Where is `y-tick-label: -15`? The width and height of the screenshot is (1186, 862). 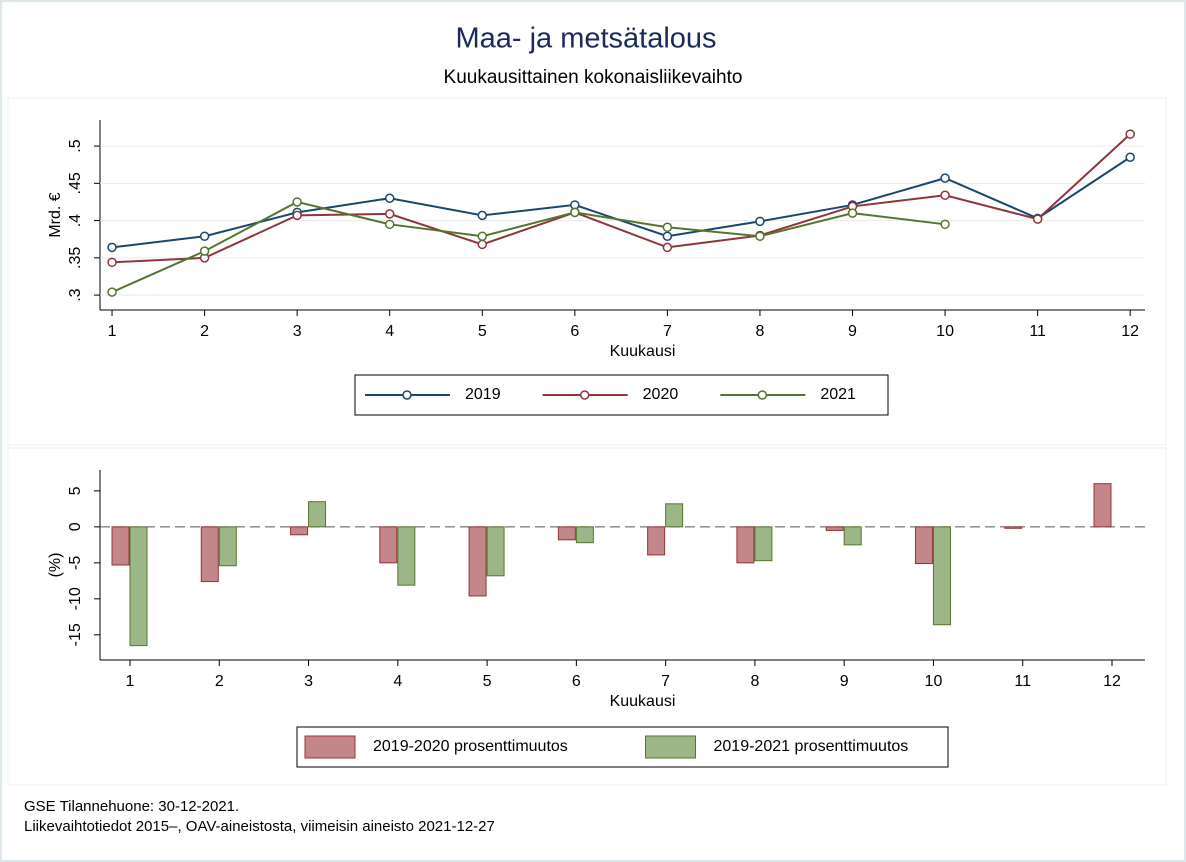
y-tick-label: -15 is located at coordinates (75, 634).